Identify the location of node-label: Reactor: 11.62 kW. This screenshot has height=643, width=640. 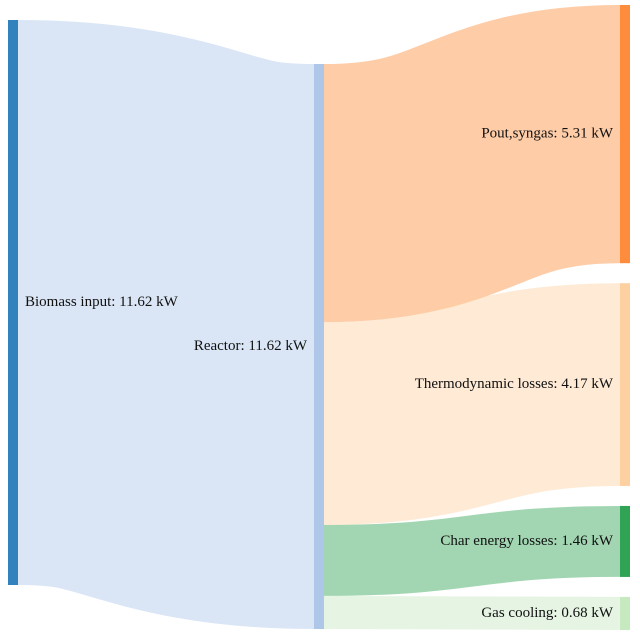
(251, 346).